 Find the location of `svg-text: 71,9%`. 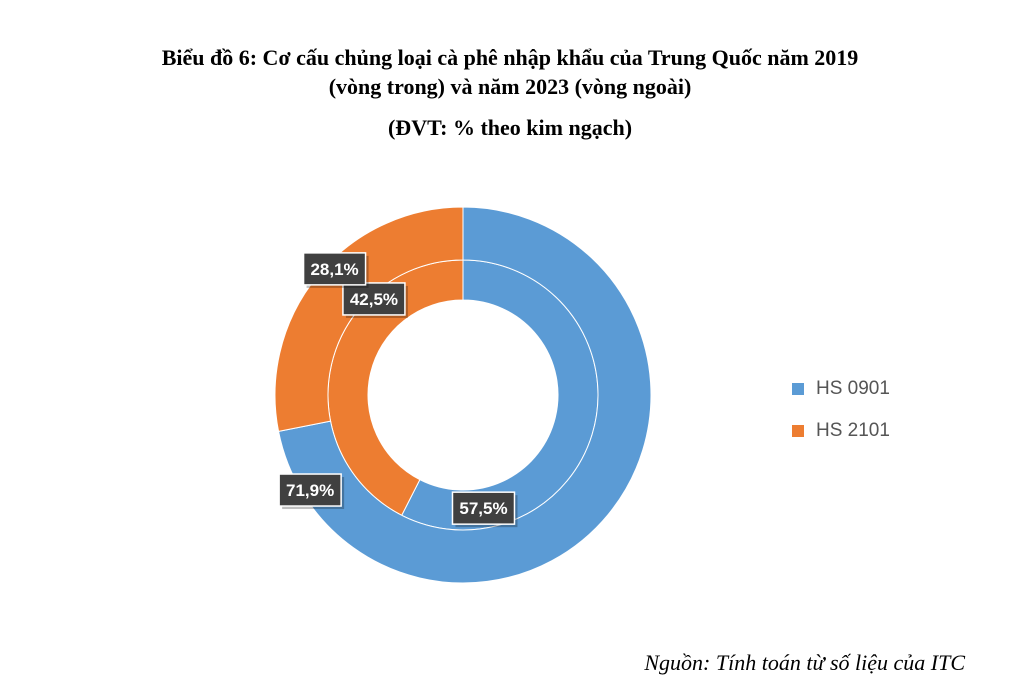

svg-text: 71,9% is located at coordinates (310, 490).